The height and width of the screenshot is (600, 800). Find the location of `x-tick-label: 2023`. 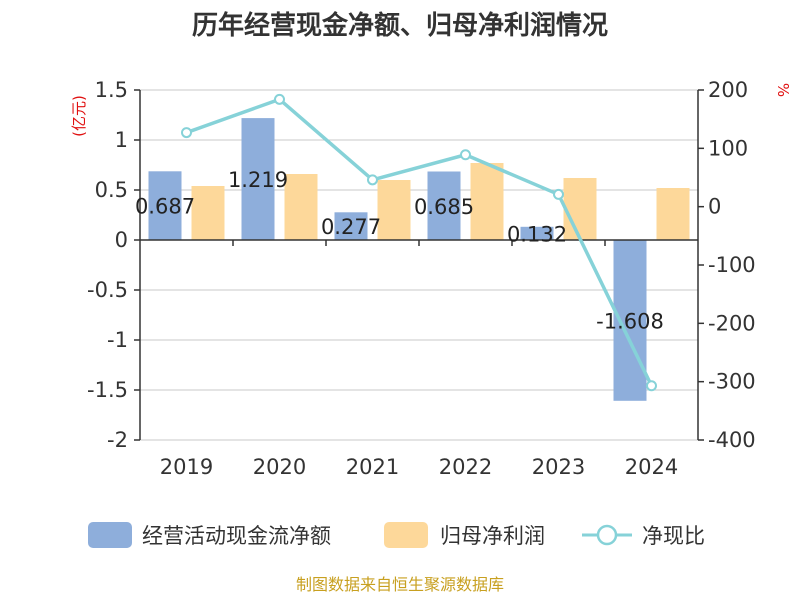

x-tick-label: 2023 is located at coordinates (558, 467).